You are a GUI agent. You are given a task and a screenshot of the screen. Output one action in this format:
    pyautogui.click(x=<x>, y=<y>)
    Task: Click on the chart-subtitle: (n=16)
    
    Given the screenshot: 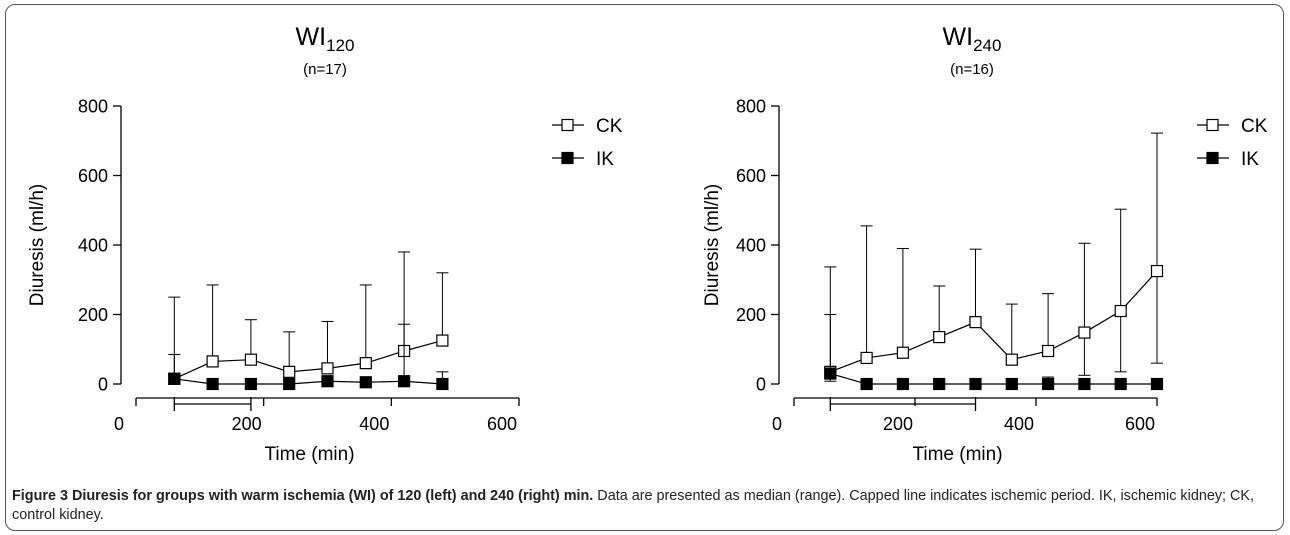 What is the action you would take?
    pyautogui.click(x=972, y=69)
    